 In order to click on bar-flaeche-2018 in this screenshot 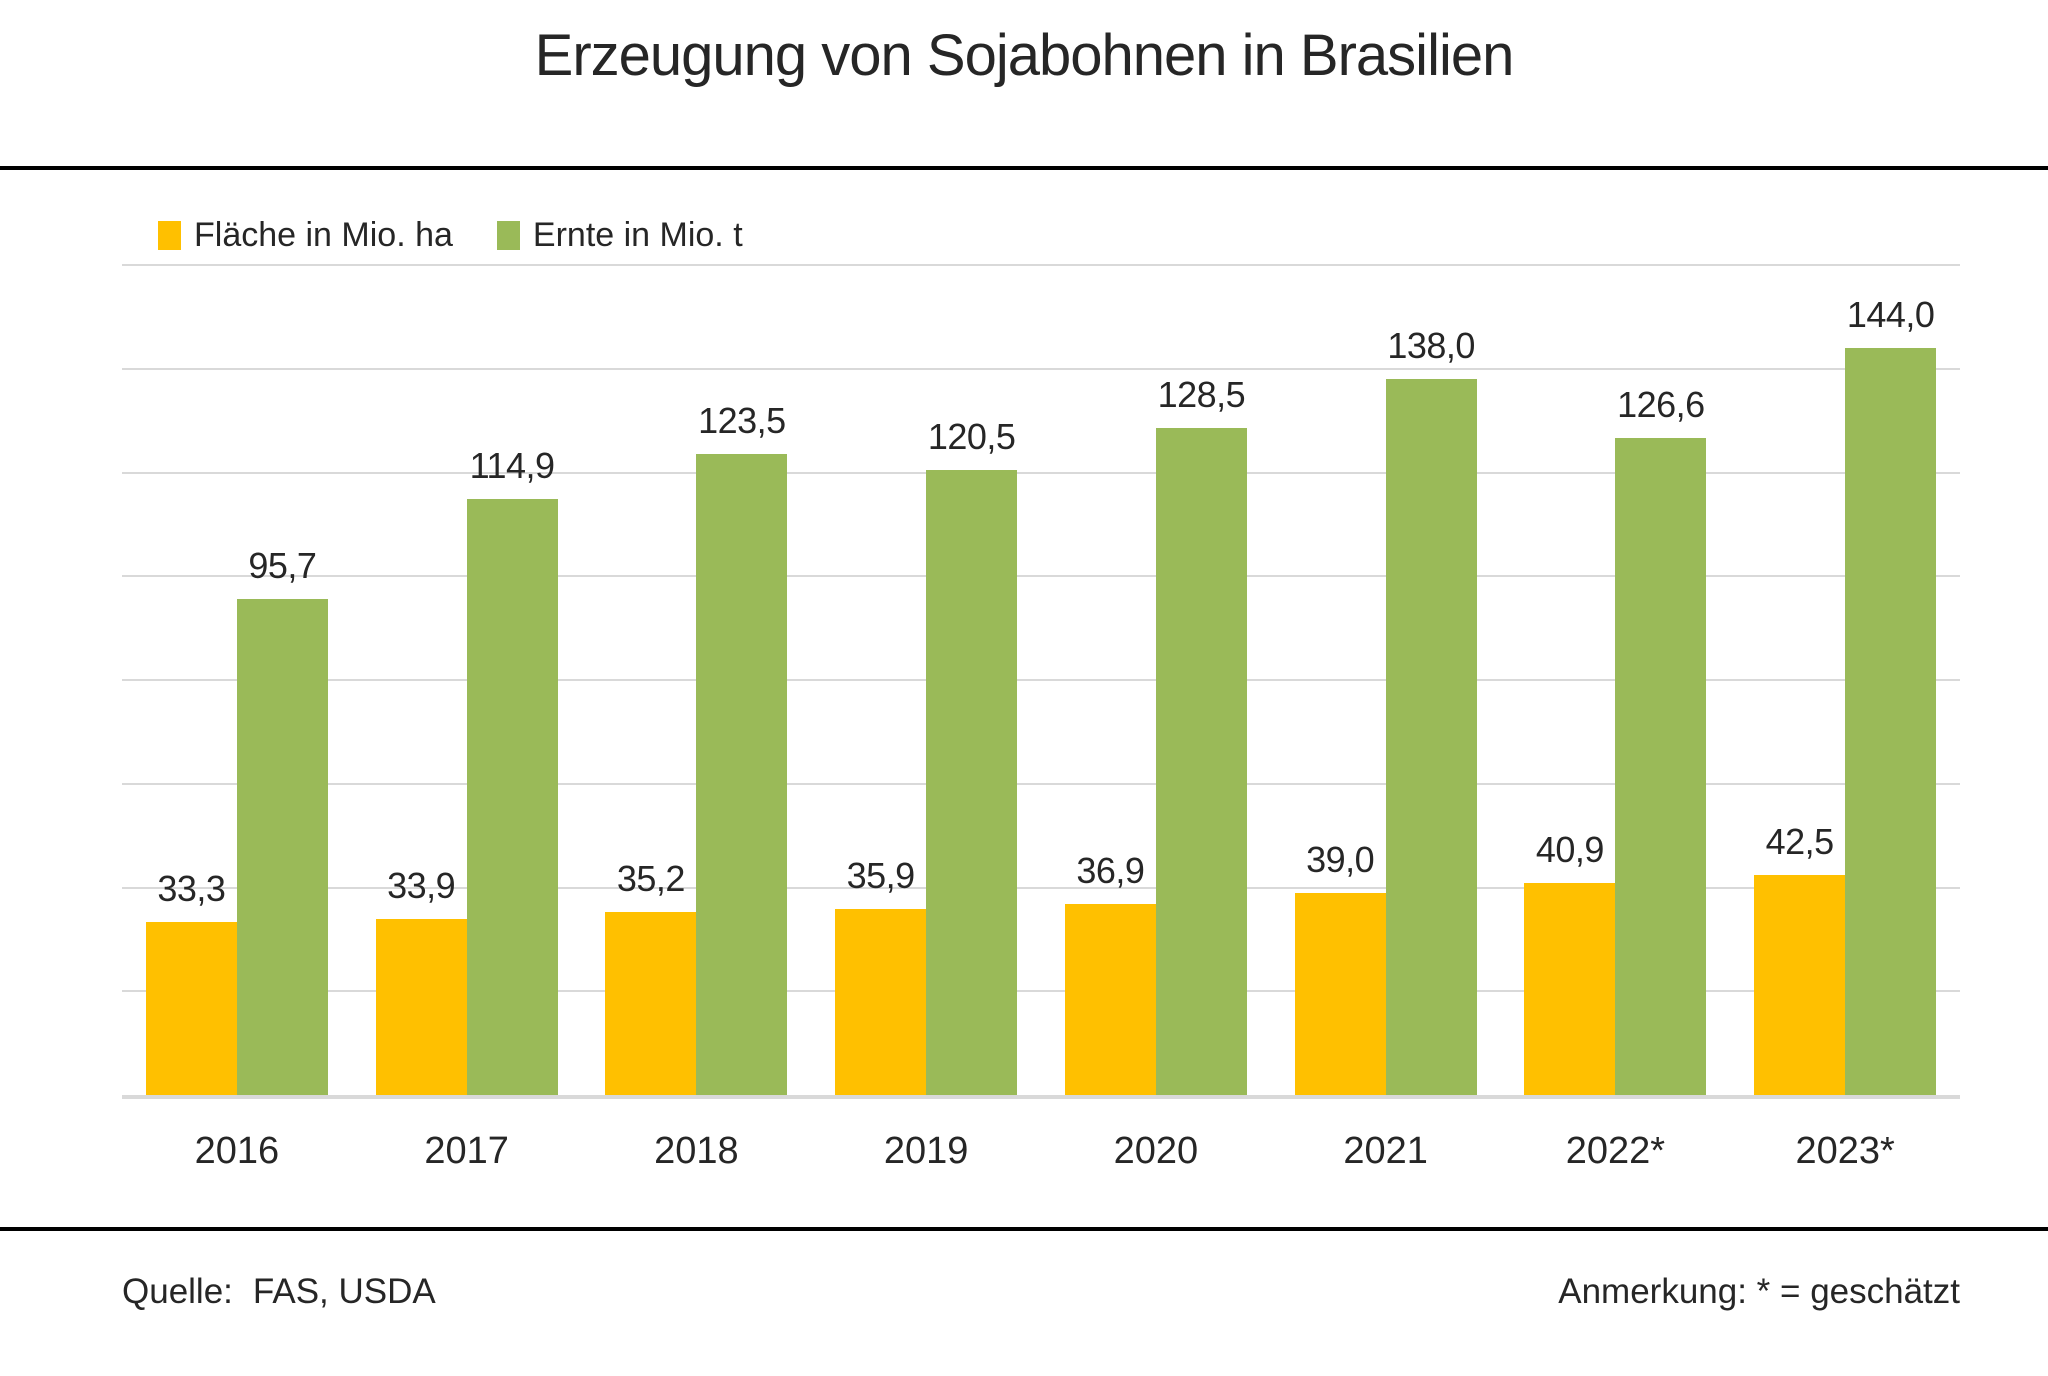, I will do `click(651, 1003)`.